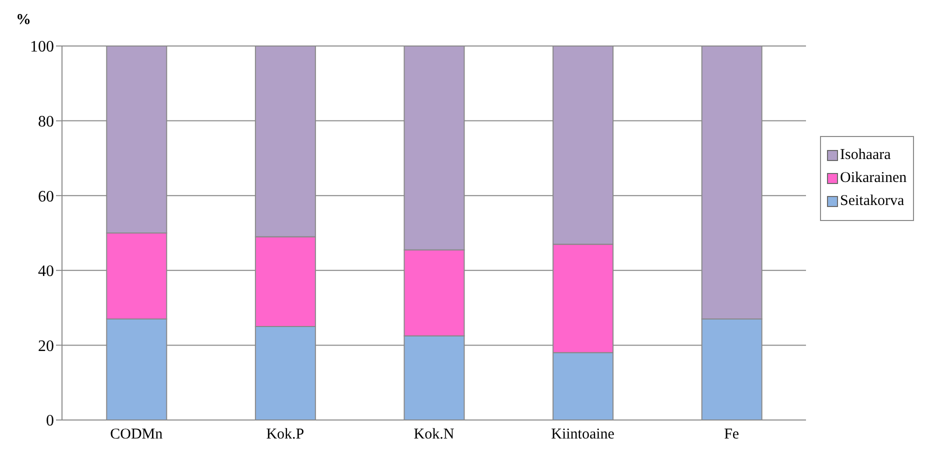  I want to click on x-tick-label: CODMn, so click(137, 434).